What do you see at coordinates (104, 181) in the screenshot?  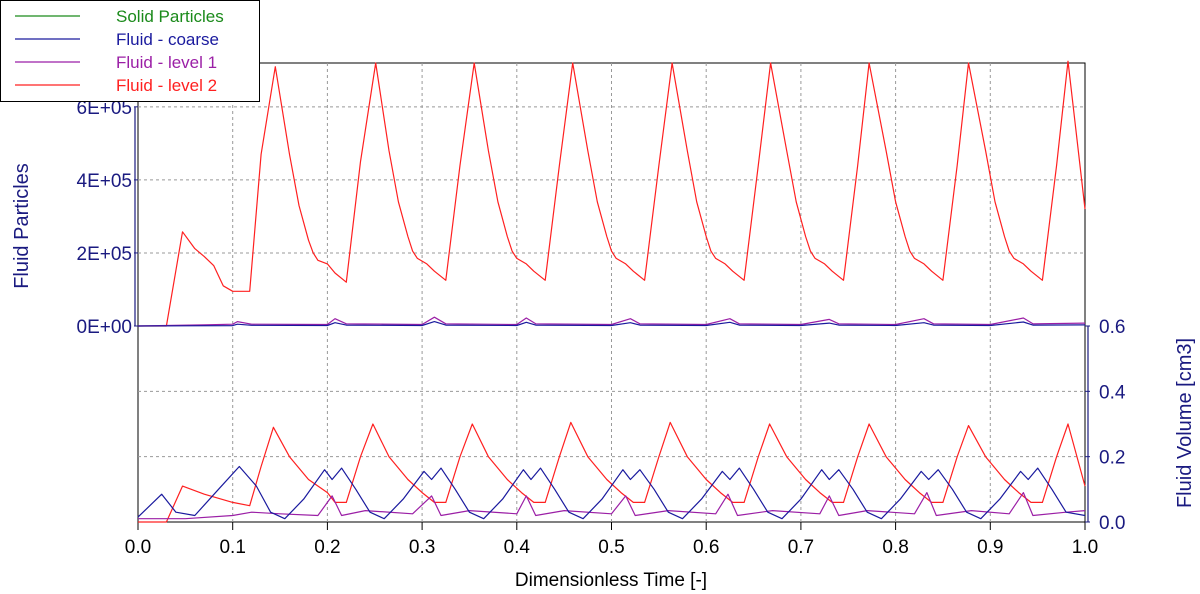 I see `top-y-tick-label: 4E+05` at bounding box center [104, 181].